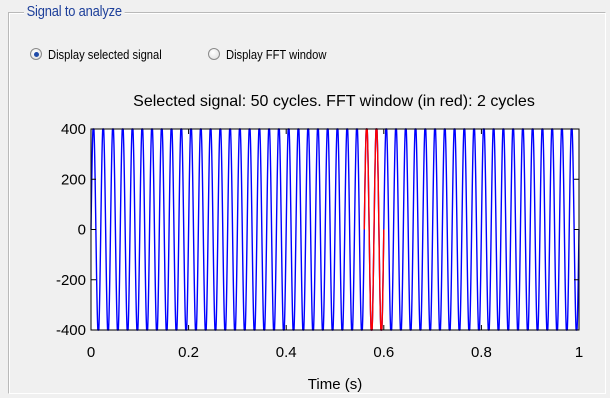  I want to click on x-tick-label: 0.8, so click(481, 352).